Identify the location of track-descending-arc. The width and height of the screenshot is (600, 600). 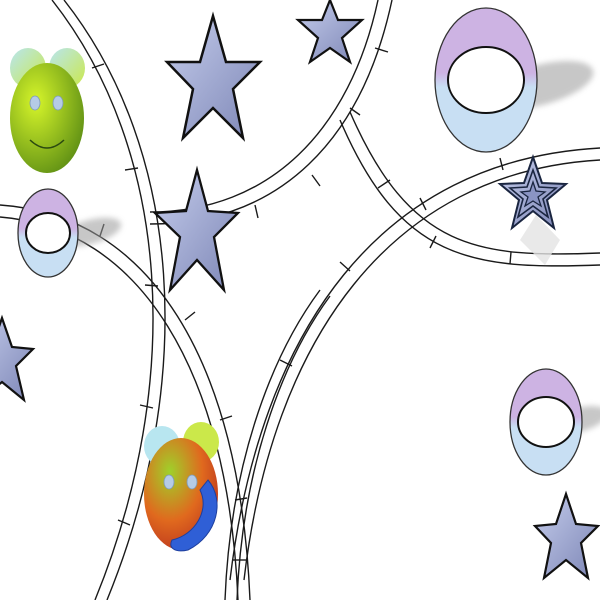
(469, 189).